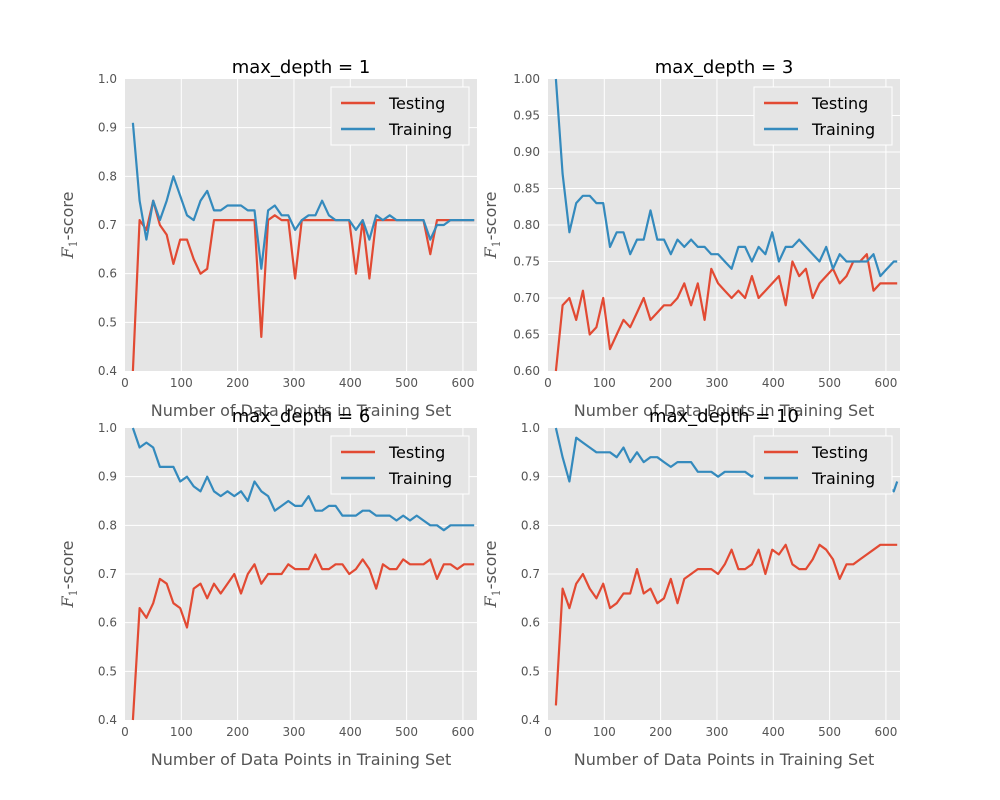 This screenshot has height=800, width=1000. What do you see at coordinates (301, 67) in the screenshot?
I see `chart-title: max_depth = 1` at bounding box center [301, 67].